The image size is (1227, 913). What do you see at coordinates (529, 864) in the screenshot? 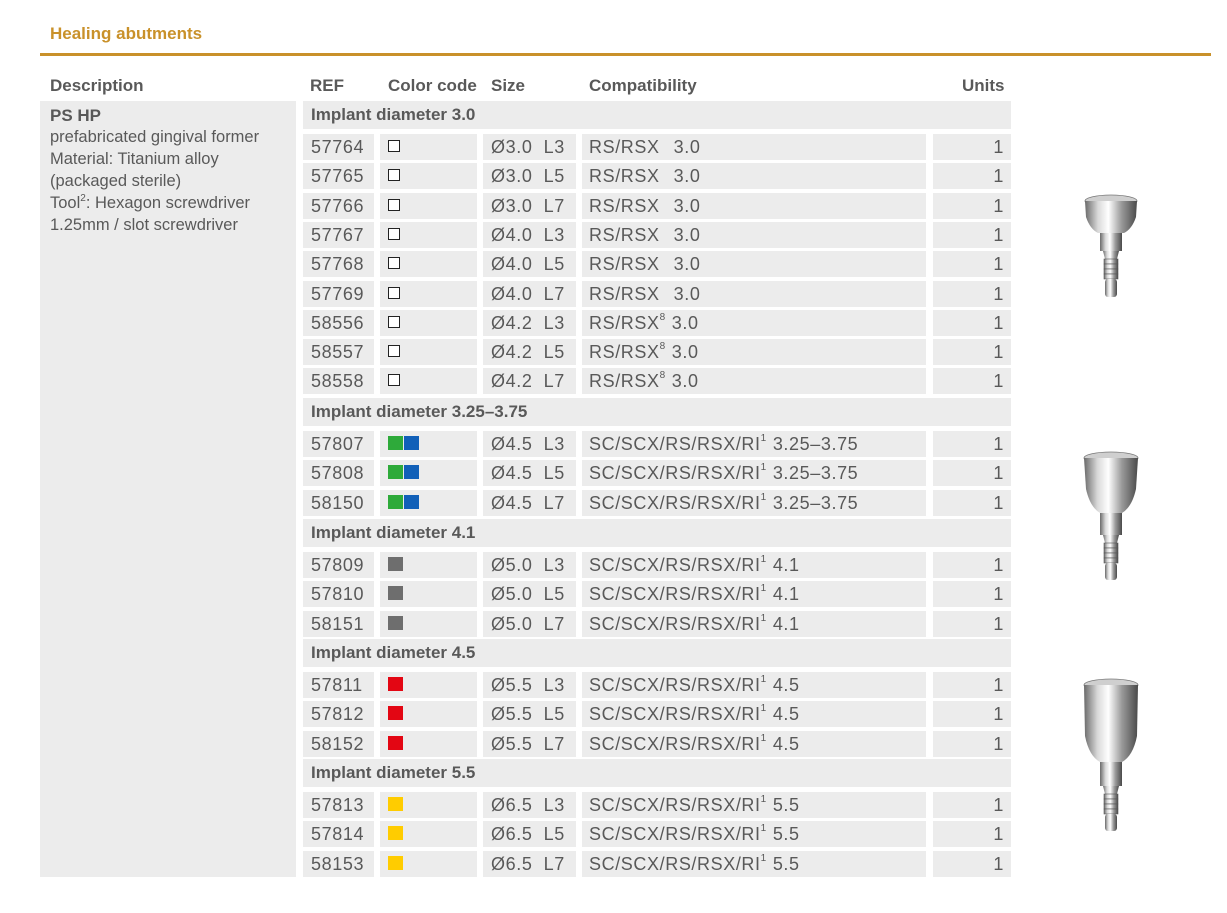
I see `size-cell: Ø6.5 L7` at bounding box center [529, 864].